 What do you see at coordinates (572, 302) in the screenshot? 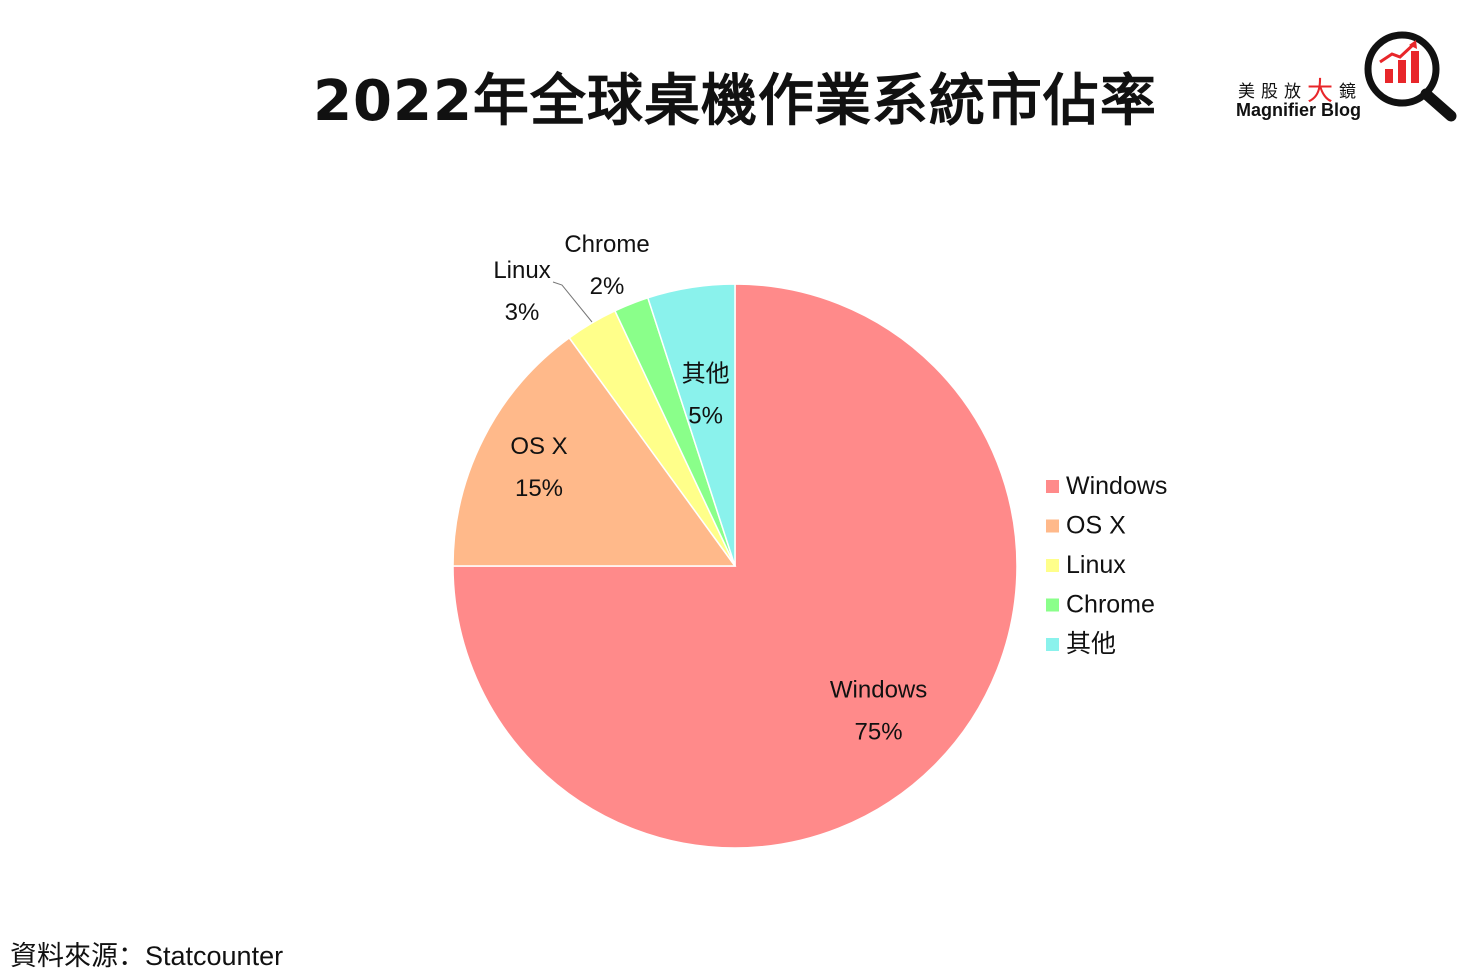
I see `leader-line-linux` at bounding box center [572, 302].